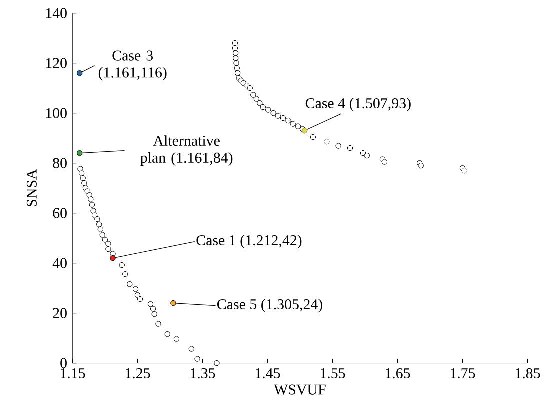 This screenshot has width=549, height=417. Describe the element at coordinates (333, 373) in the screenshot. I see `x-tick-label: 1.55` at that location.